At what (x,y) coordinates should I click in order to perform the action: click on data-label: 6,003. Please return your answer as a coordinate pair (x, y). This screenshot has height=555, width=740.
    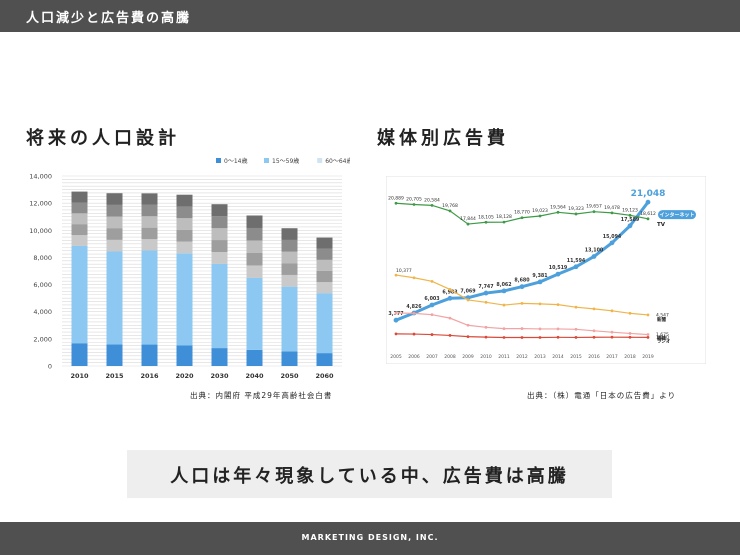
    Looking at the image, I should click on (431, 299).